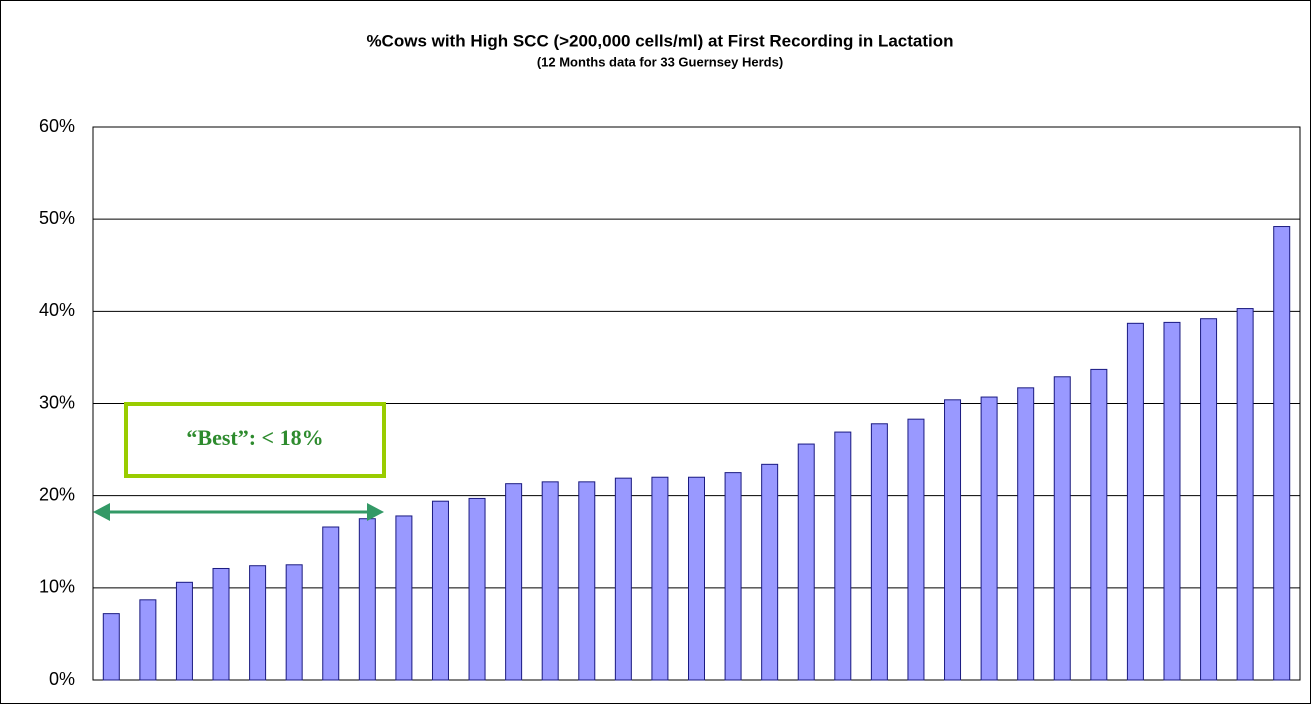 This screenshot has height=704, width=1311. Describe the element at coordinates (57, 587) in the screenshot. I see `y-tick-label: 10%` at that location.